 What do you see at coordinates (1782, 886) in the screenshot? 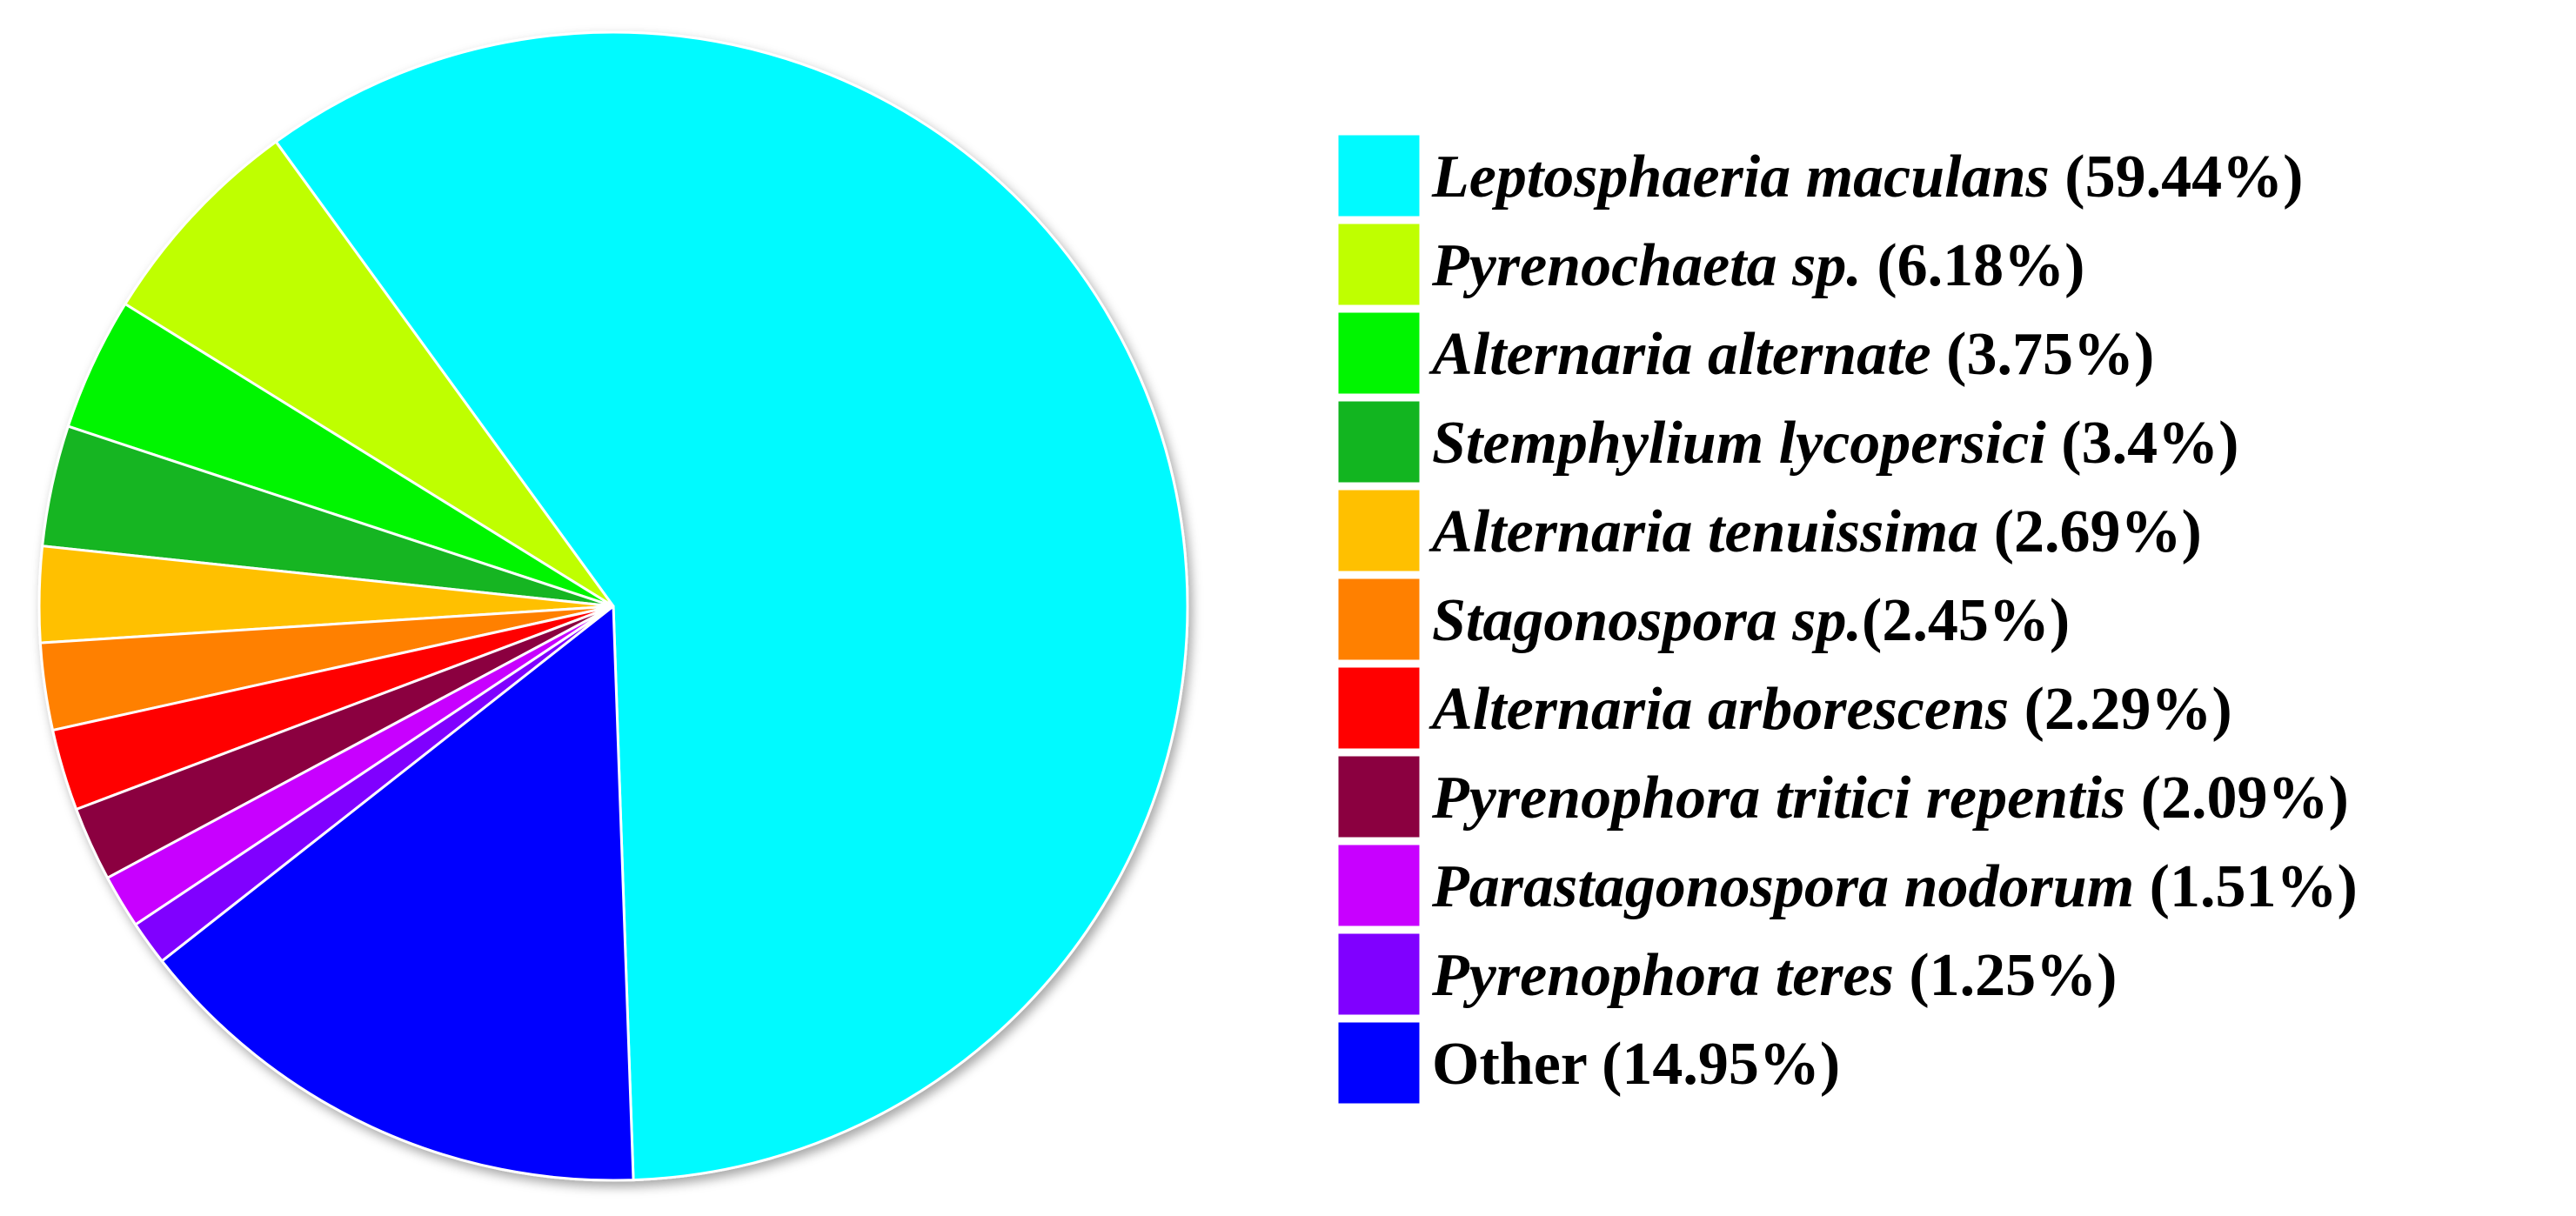
I see `legend-species-name-8: Parastagonospora nodorum` at bounding box center [1782, 886].